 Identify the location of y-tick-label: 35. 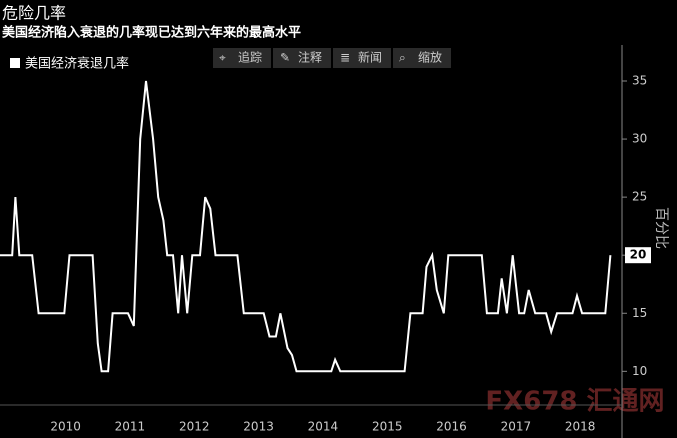
(639, 81).